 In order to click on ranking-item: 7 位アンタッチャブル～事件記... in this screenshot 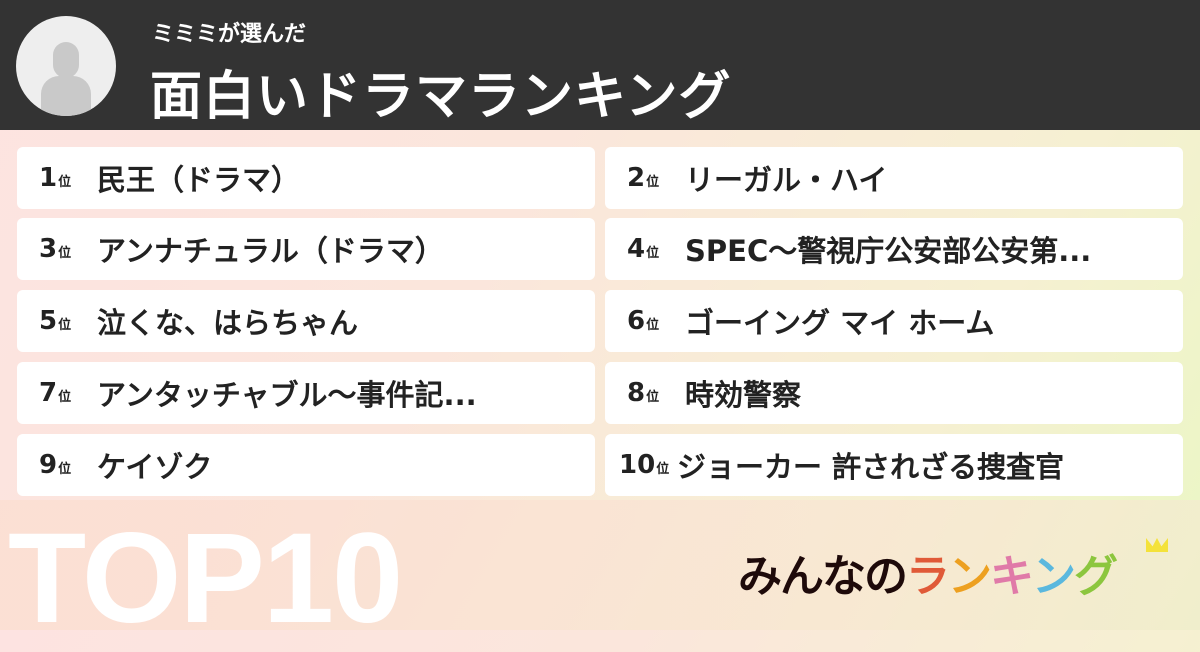, I will do `click(306, 393)`.